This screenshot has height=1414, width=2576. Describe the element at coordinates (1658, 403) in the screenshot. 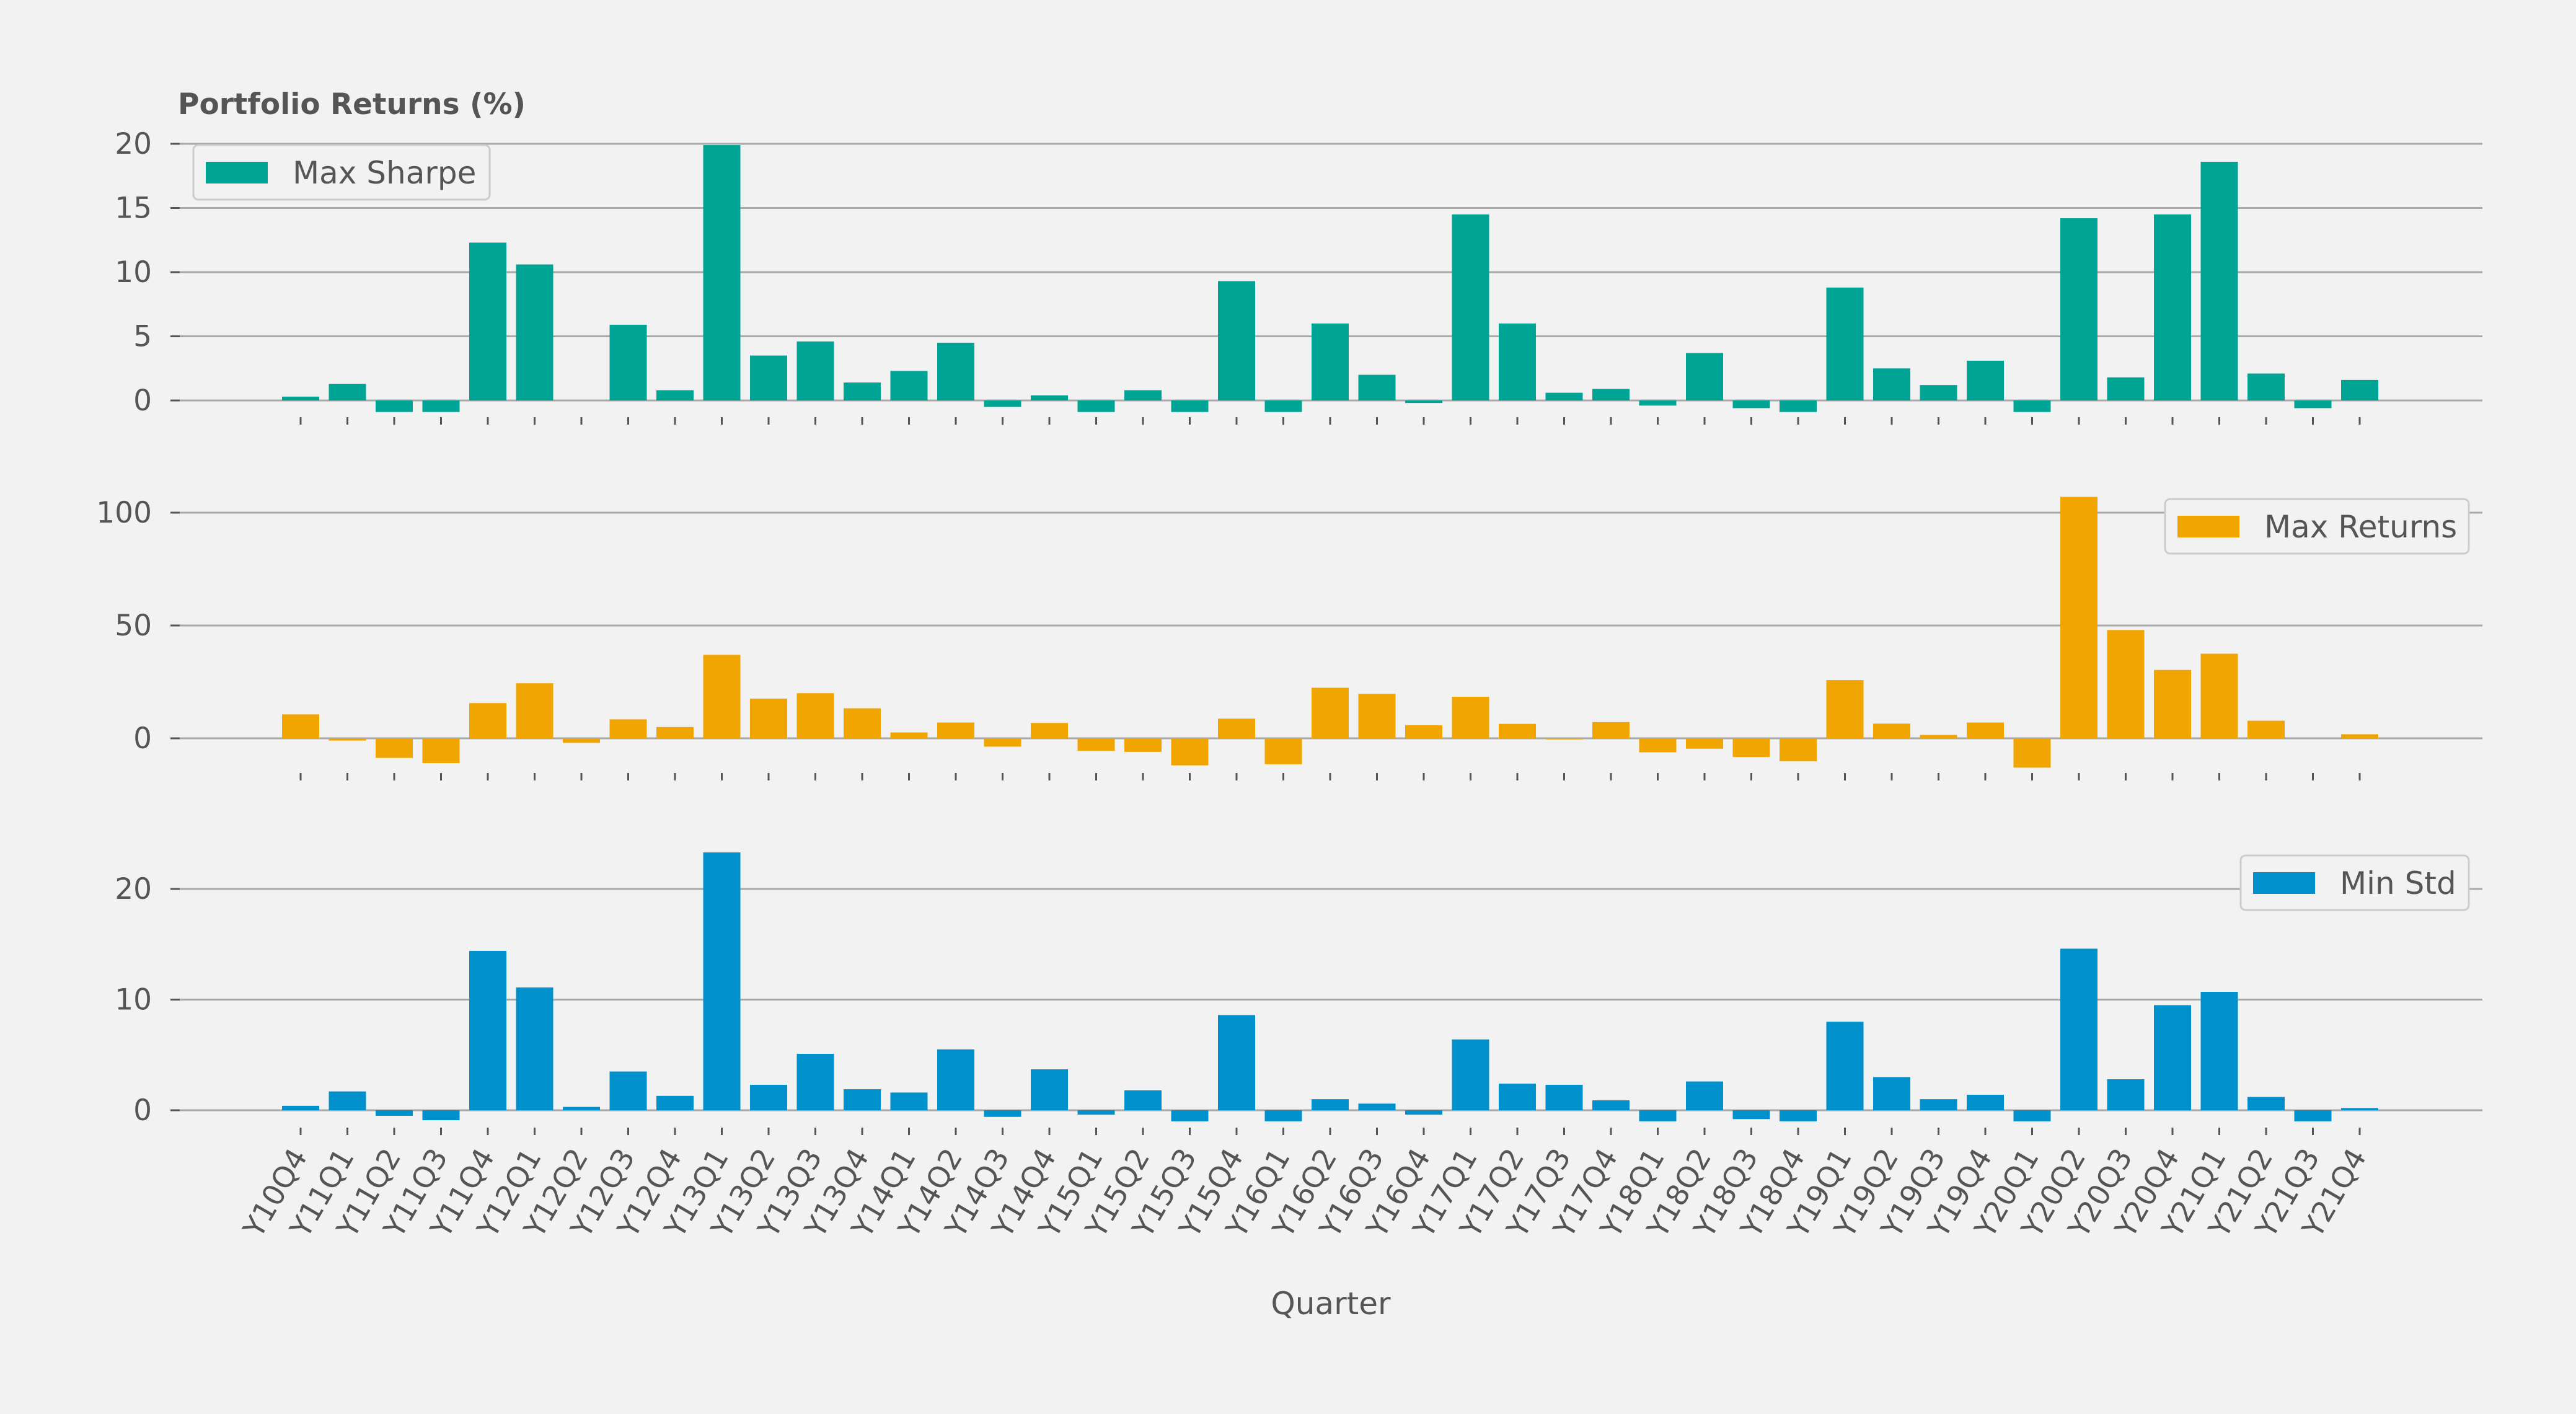

I see `bar-Y18Q1` at that location.